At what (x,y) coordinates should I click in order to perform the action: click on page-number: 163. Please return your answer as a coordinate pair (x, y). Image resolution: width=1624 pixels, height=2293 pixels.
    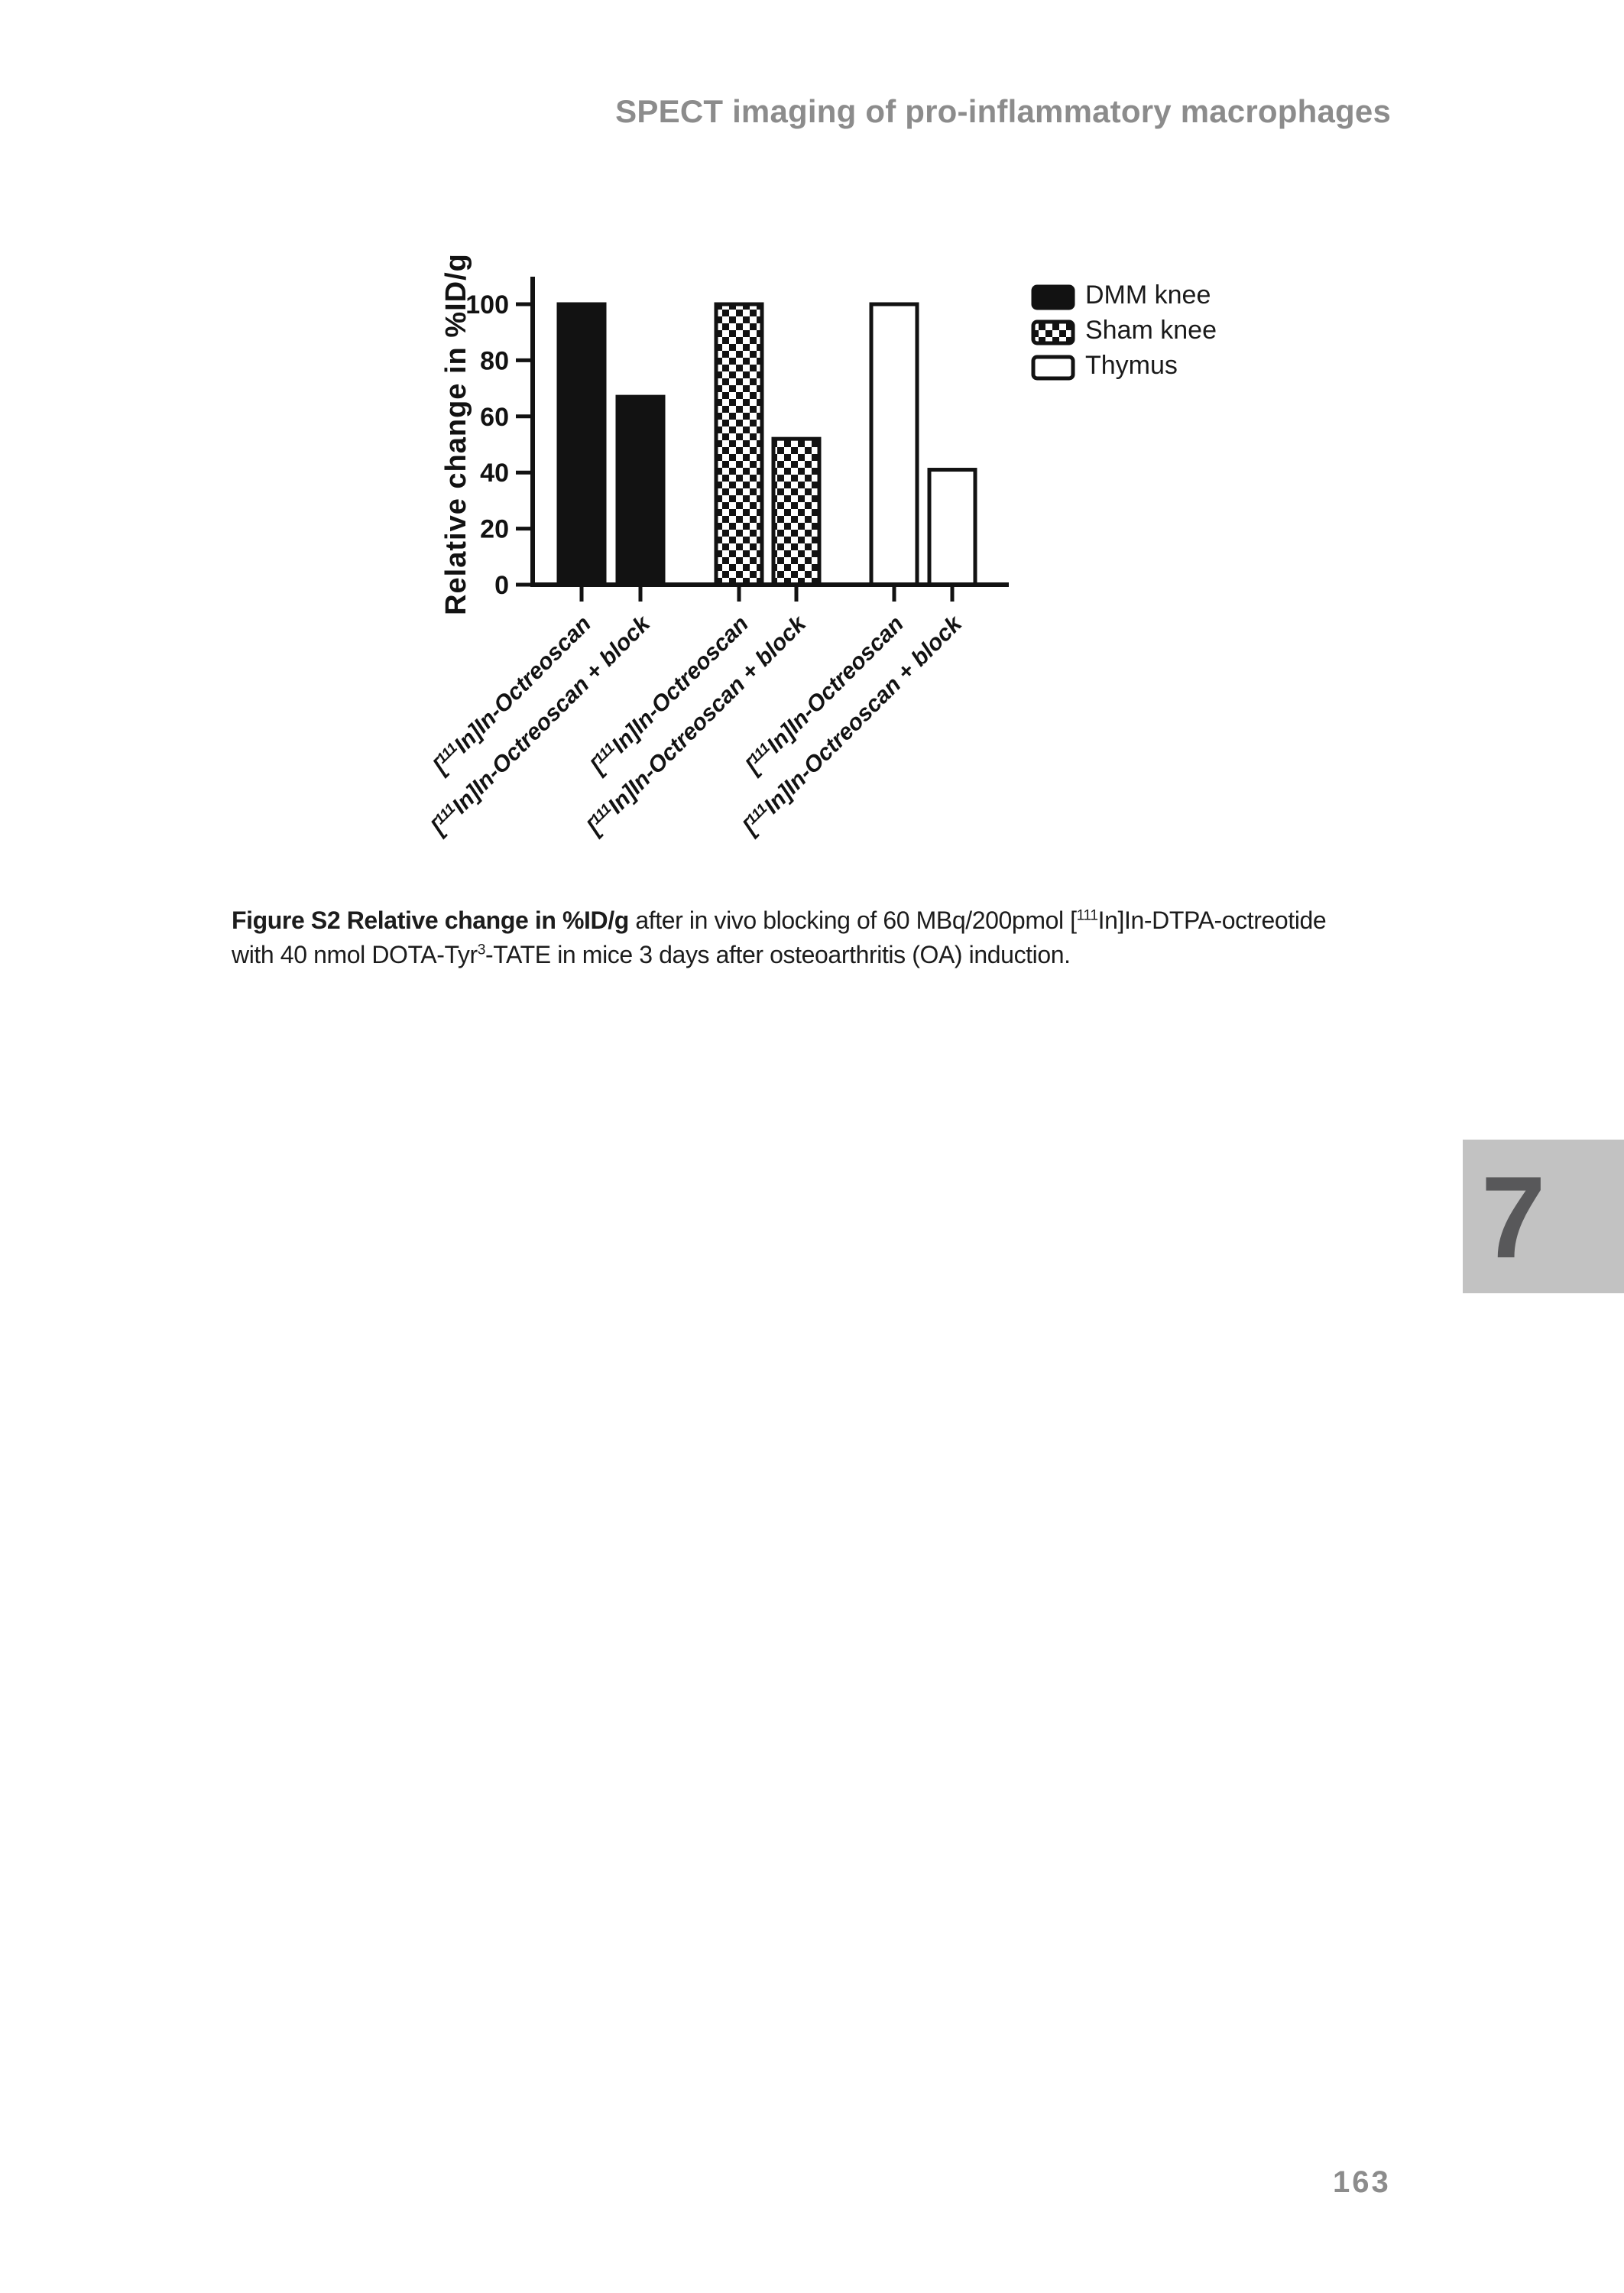
    Looking at the image, I should click on (1362, 2182).